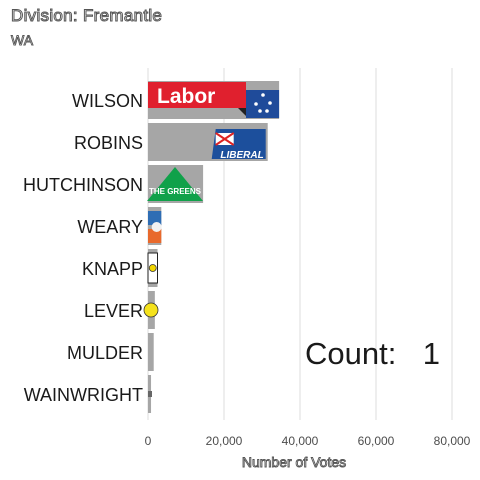 This screenshot has height=480, width=480. What do you see at coordinates (86, 16) in the screenshot?
I see `chart-title: Division: Fremantle` at bounding box center [86, 16].